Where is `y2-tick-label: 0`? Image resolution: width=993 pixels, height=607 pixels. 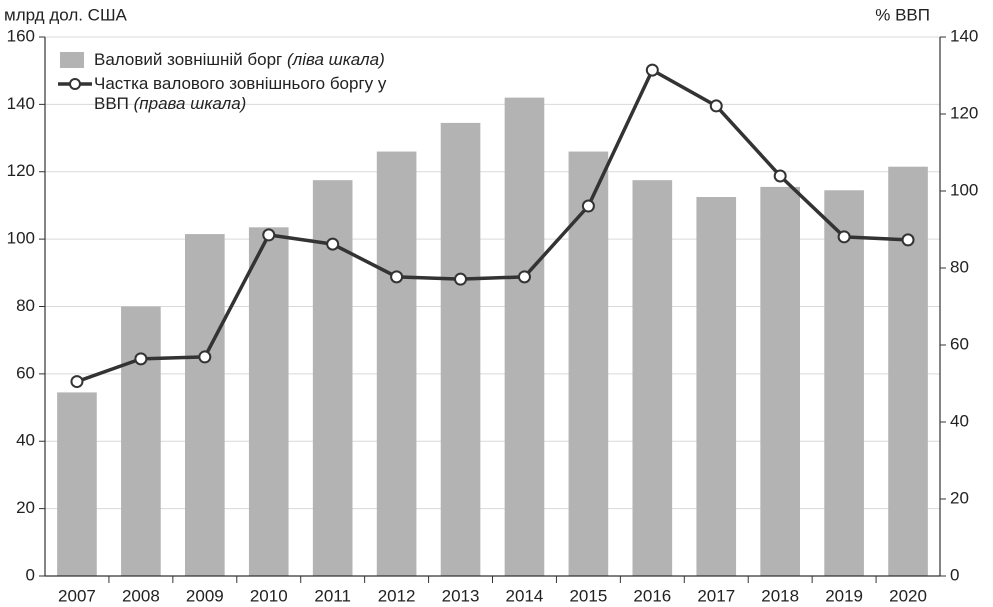 y2-tick-label: 0 is located at coordinates (954, 574).